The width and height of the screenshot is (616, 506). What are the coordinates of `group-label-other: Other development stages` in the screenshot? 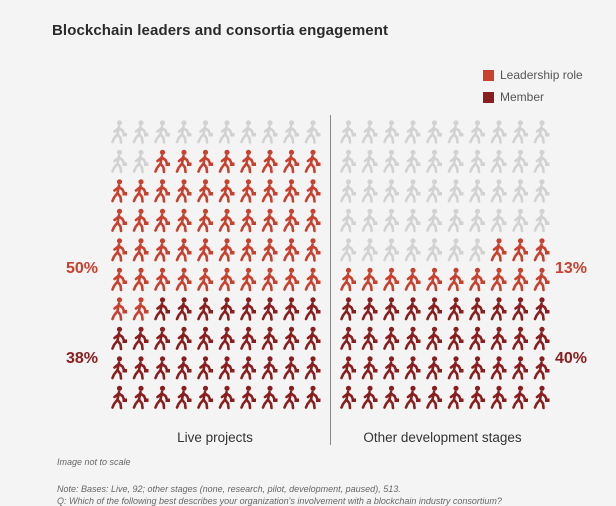 It's located at (442, 437).